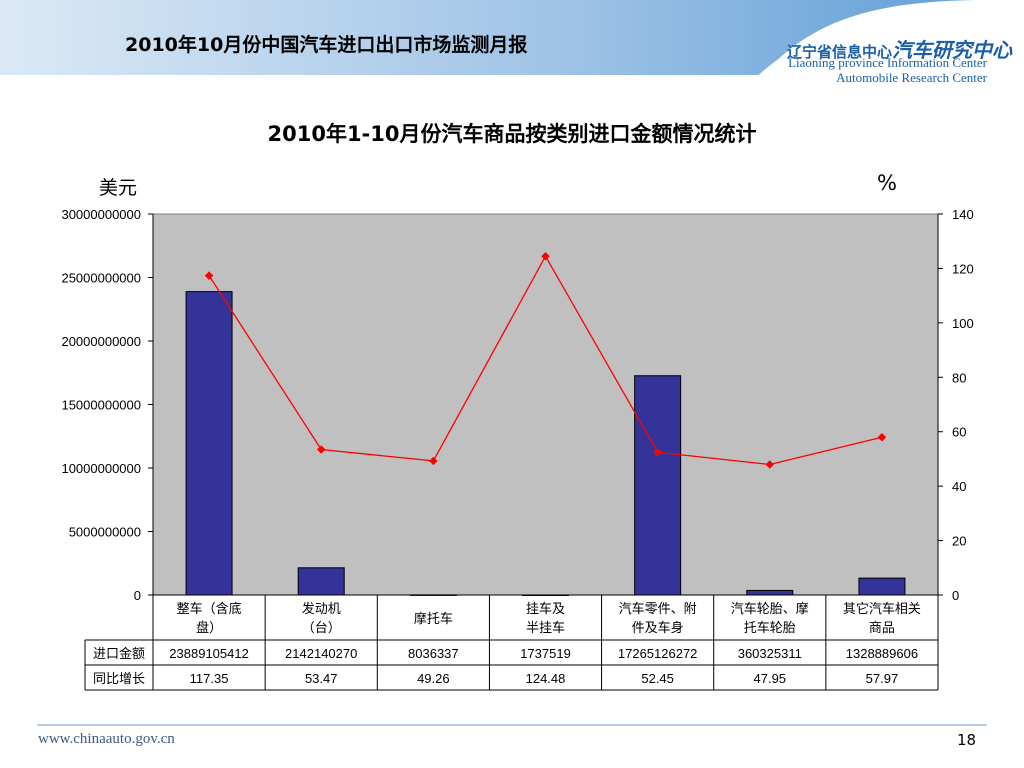 The image size is (1024, 768). What do you see at coordinates (657, 678) in the screenshot?
I see `data-label: 52.45` at bounding box center [657, 678].